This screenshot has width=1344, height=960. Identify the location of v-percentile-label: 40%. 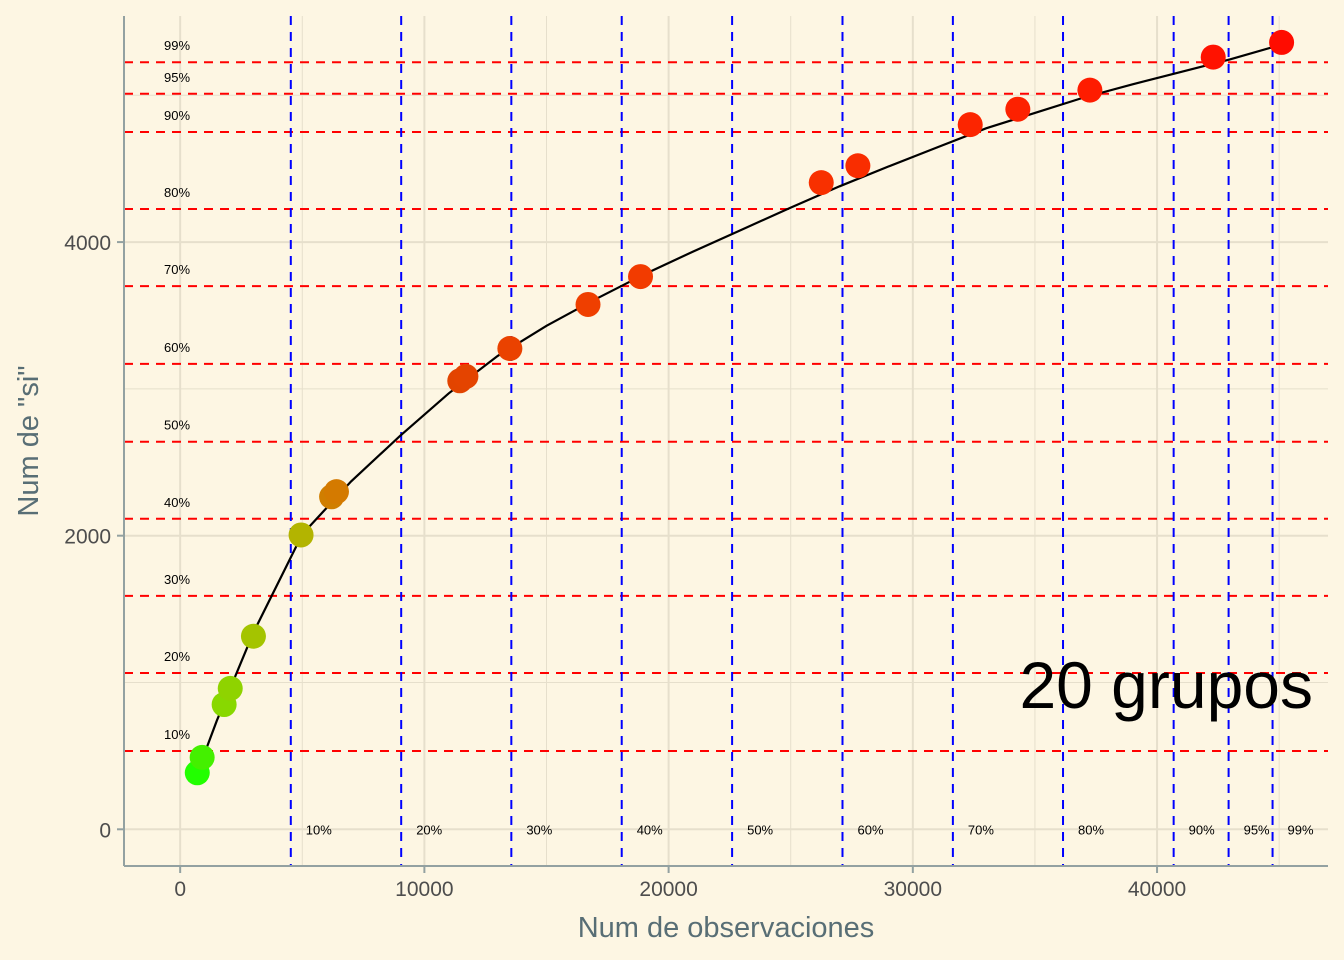
(650, 829).